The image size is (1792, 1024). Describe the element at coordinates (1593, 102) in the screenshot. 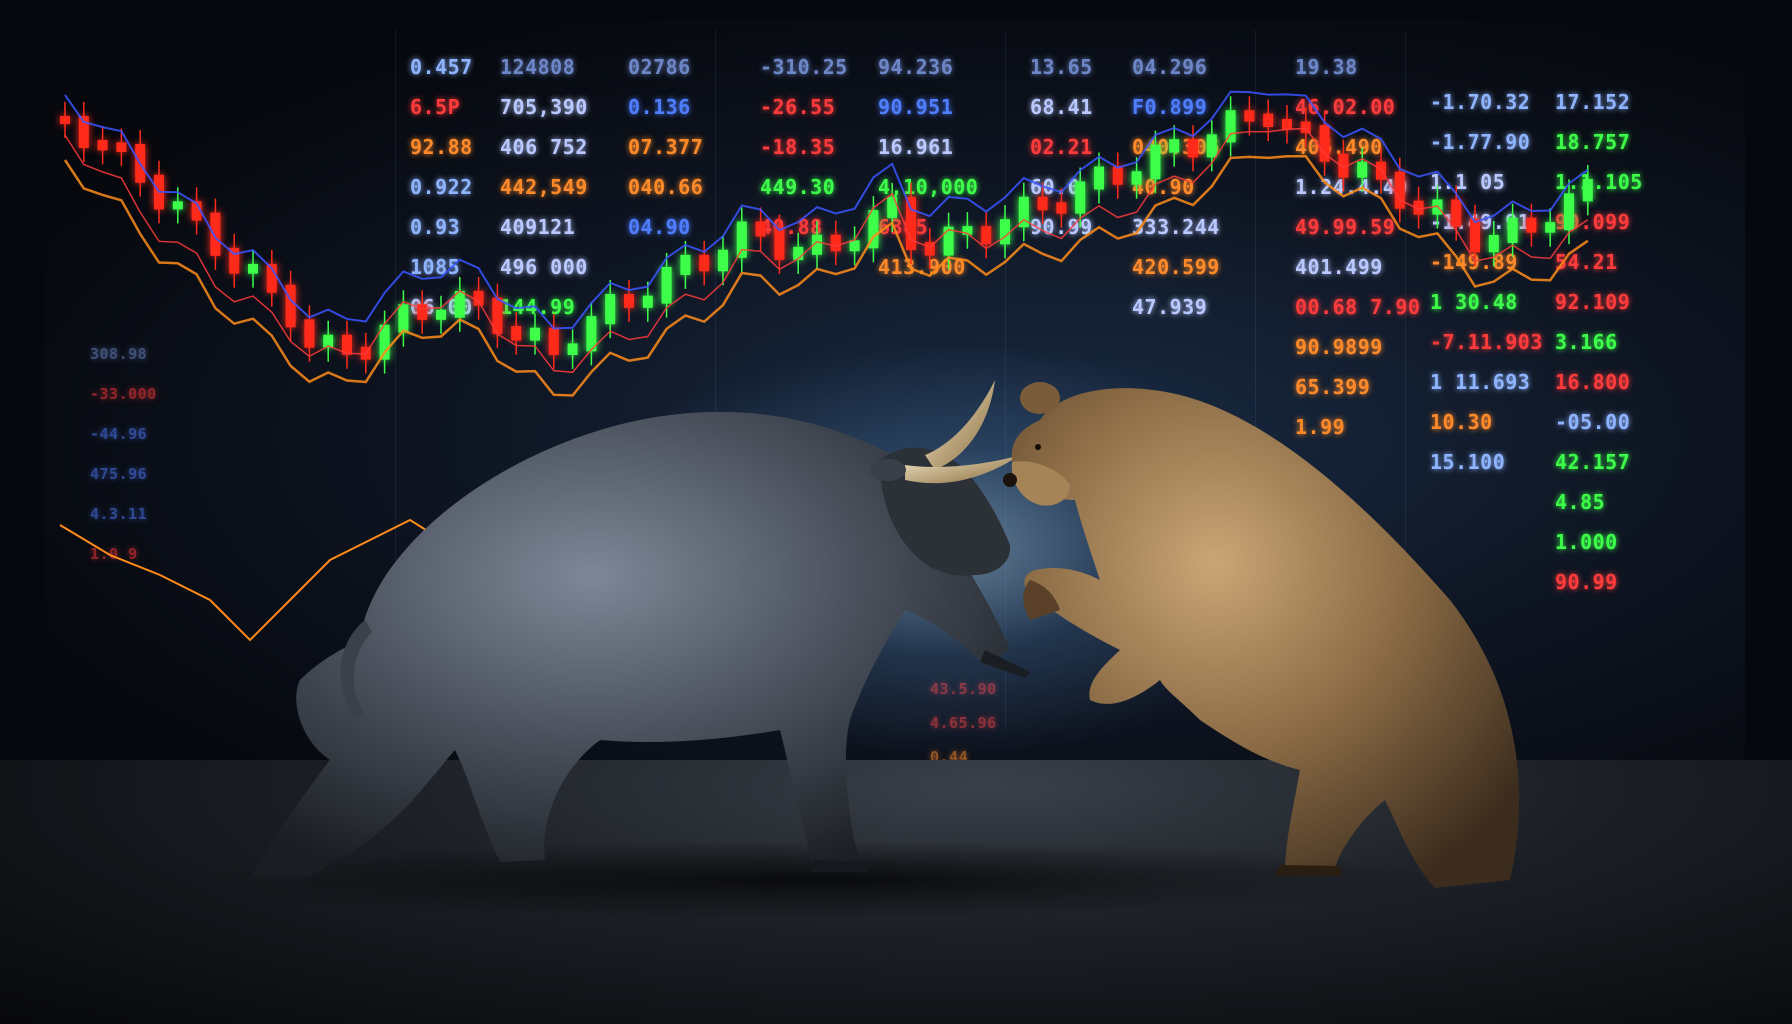

I see `ticker-value: 17.152` at that location.